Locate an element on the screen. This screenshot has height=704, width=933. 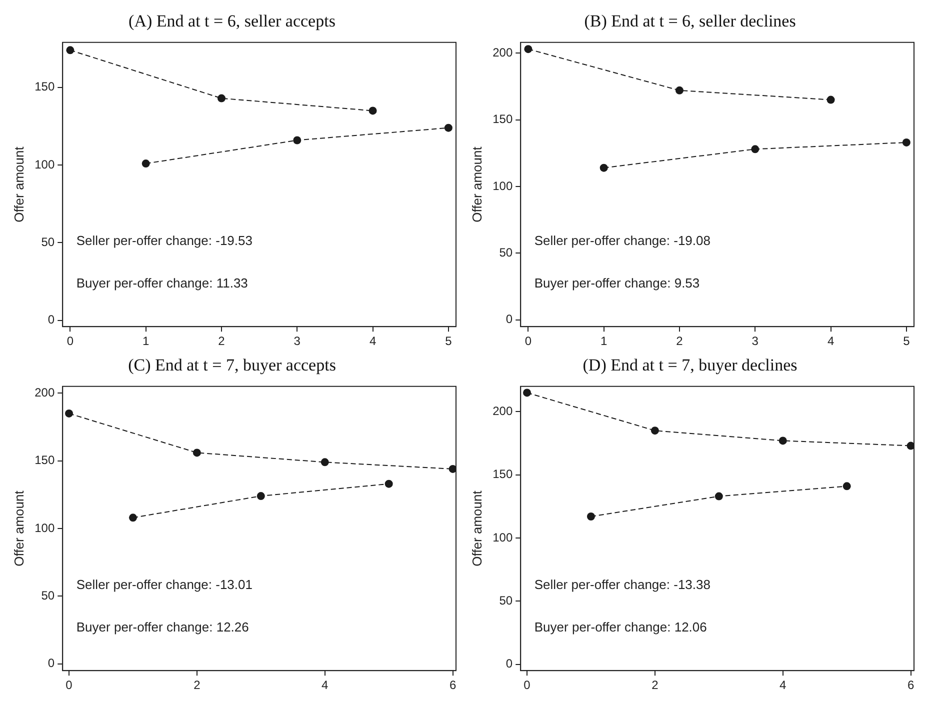
annotation: Seller per-offer change: -19.53 is located at coordinates (164, 240).